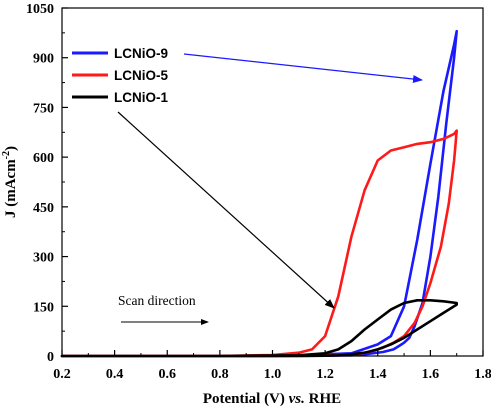 The image size is (491, 410). I want to click on x-tick-label: 1.8, so click(482, 374).